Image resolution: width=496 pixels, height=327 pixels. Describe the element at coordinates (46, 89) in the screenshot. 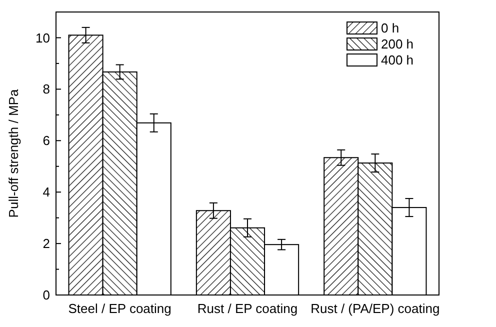

I see `y-tick-label: 8` at that location.